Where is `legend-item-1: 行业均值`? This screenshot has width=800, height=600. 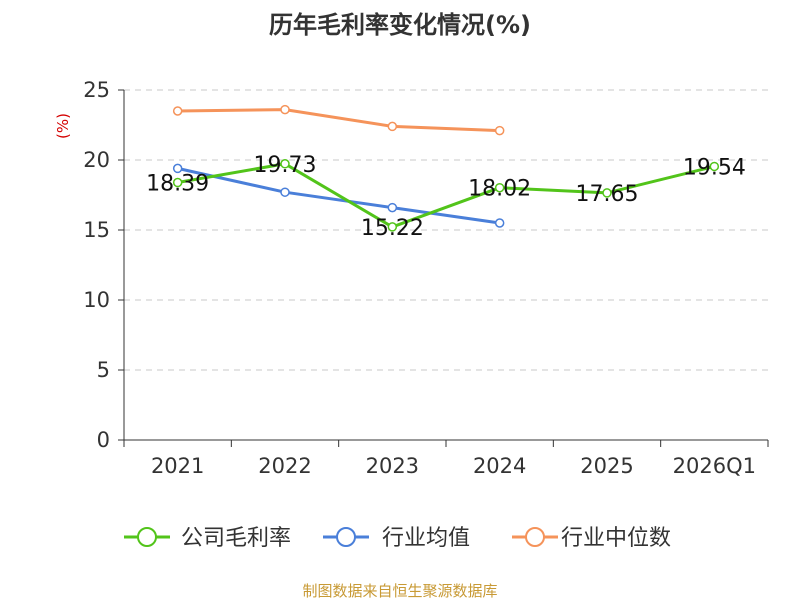
legend-item-1: 行业均值 is located at coordinates (396, 538).